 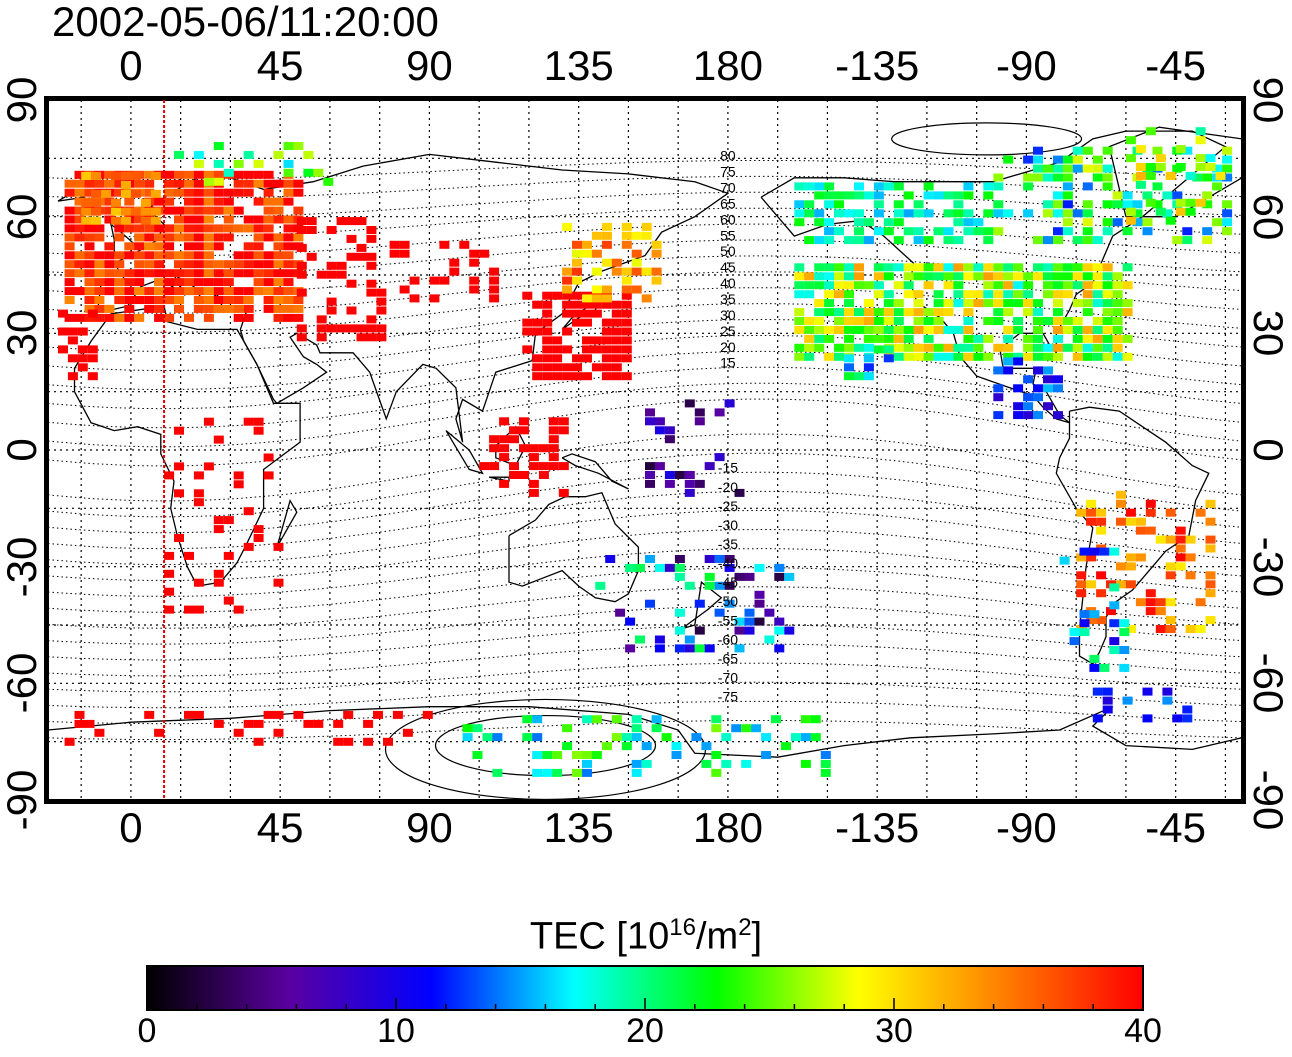 What do you see at coordinates (131, 65) in the screenshot?
I see `x-tick-label-top: 0` at bounding box center [131, 65].